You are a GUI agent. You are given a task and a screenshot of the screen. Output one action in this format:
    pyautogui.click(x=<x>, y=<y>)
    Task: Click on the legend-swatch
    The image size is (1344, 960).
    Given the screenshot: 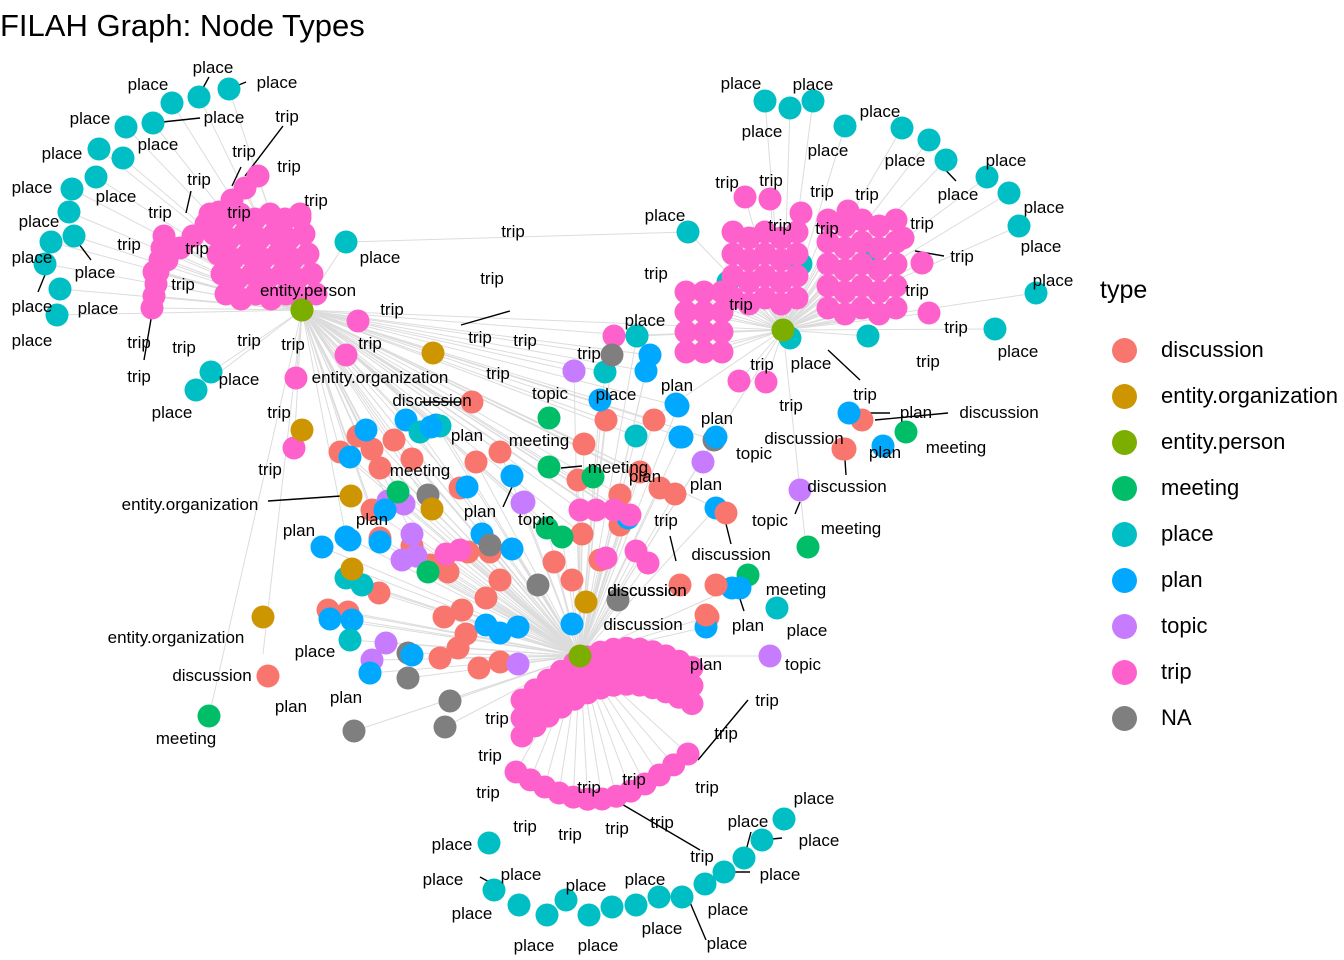 What is the action you would take?
    pyautogui.click(x=1124, y=718)
    